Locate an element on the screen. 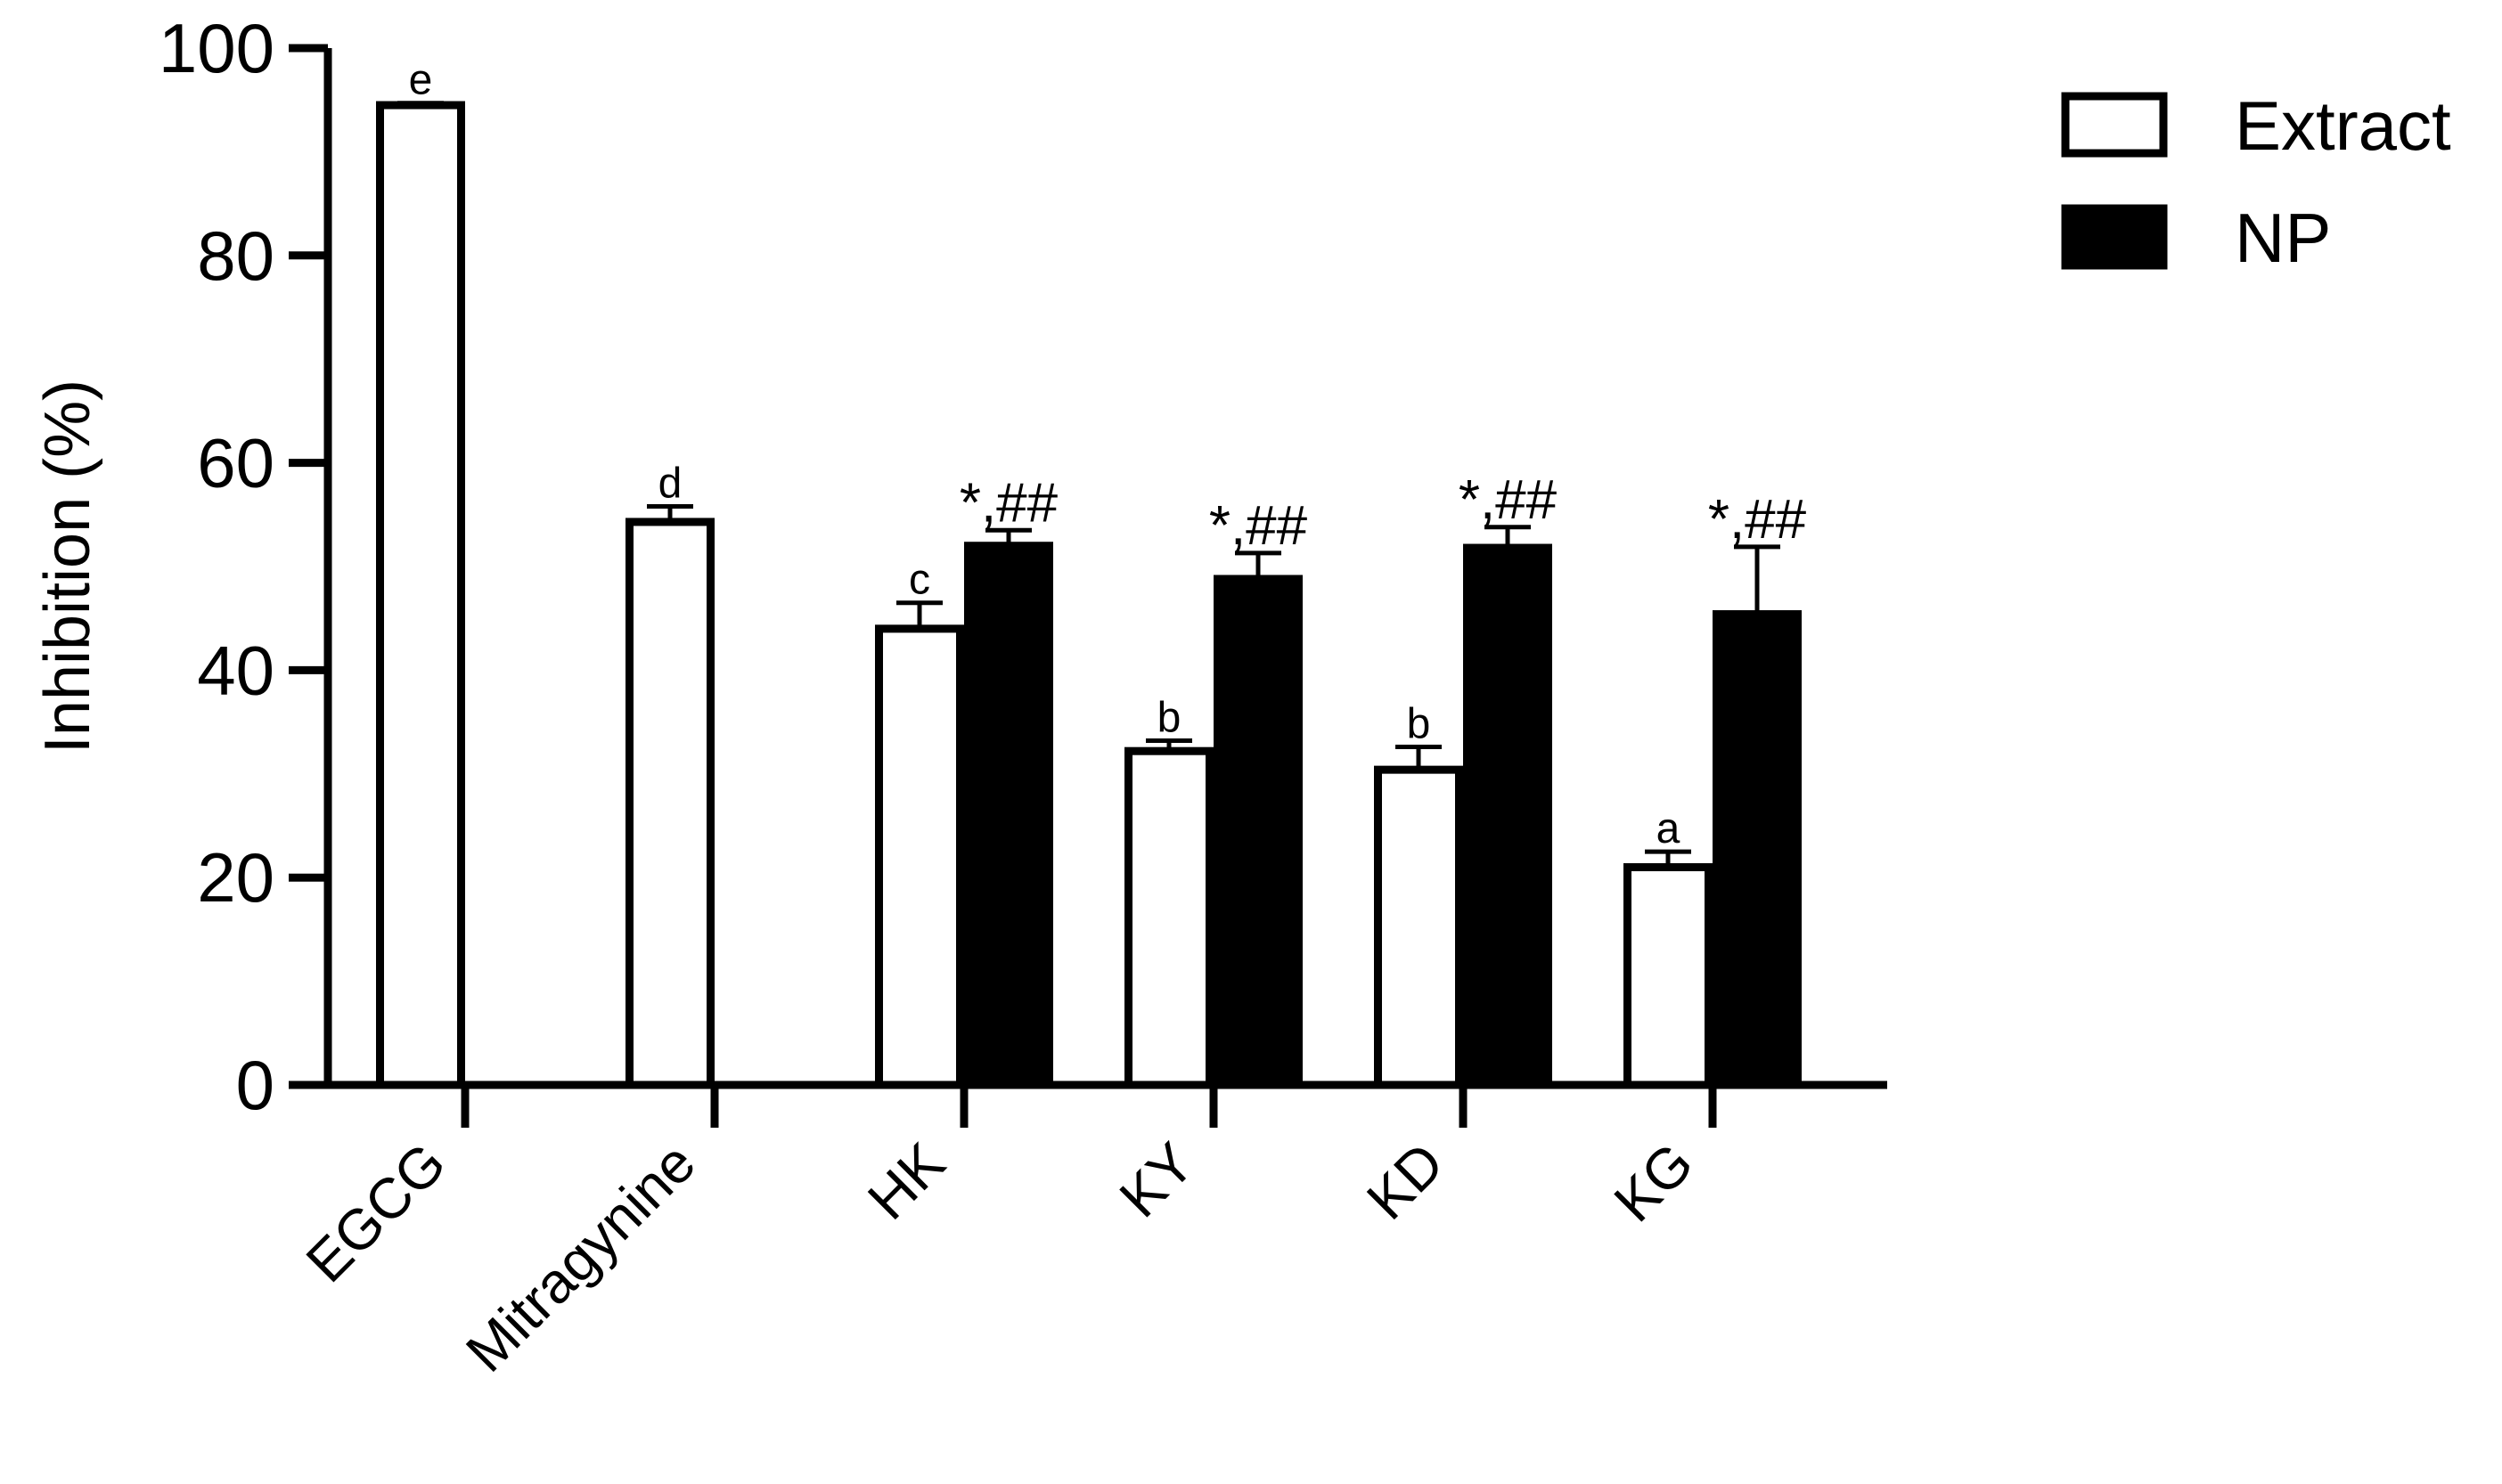 The image size is (2502, 1484). y-tick-label-20: 20 is located at coordinates (235, 878).